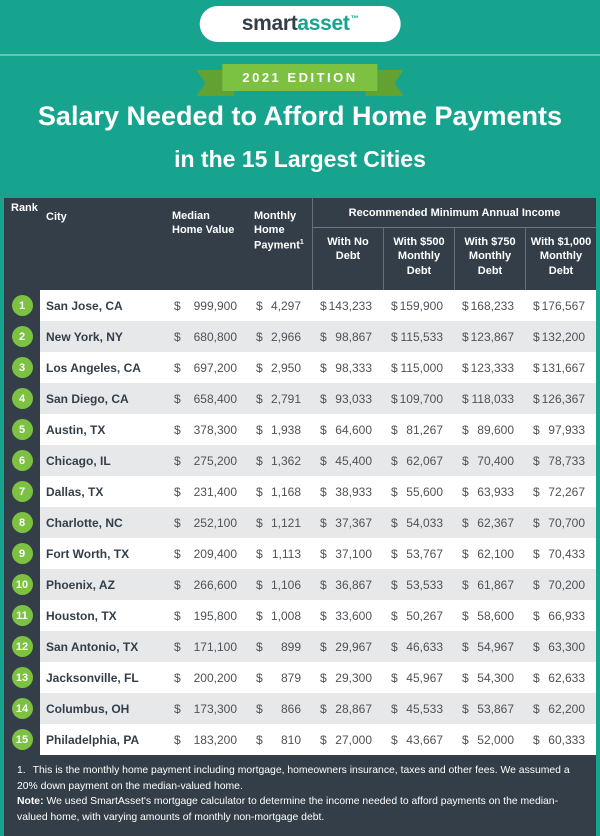 This screenshot has height=836, width=600. Describe the element at coordinates (560, 708) in the screenshot. I see `income-1000-debt-cell: $ 62,200` at that location.